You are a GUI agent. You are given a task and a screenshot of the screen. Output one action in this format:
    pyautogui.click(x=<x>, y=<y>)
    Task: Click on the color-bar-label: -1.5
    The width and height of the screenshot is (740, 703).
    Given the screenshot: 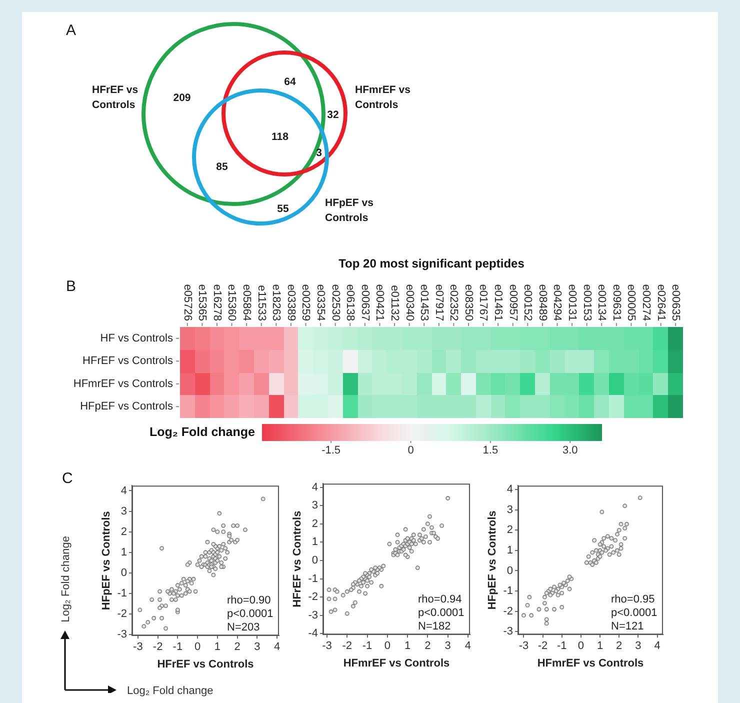 What is the action you would take?
    pyautogui.click(x=331, y=450)
    